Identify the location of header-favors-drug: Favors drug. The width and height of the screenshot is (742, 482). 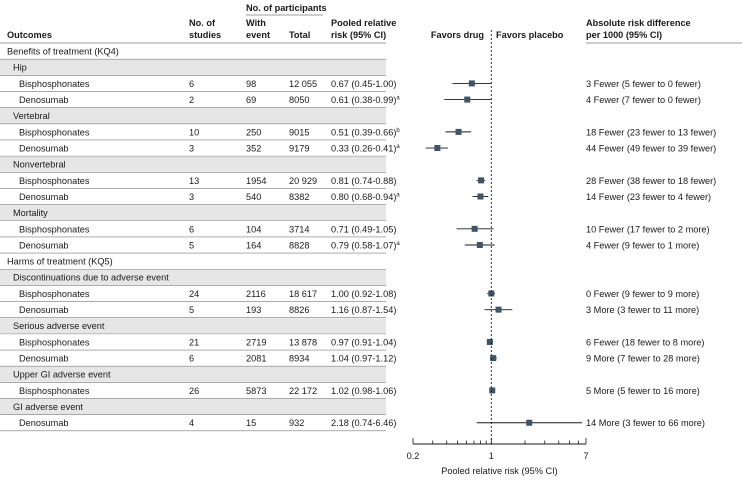
(457, 35).